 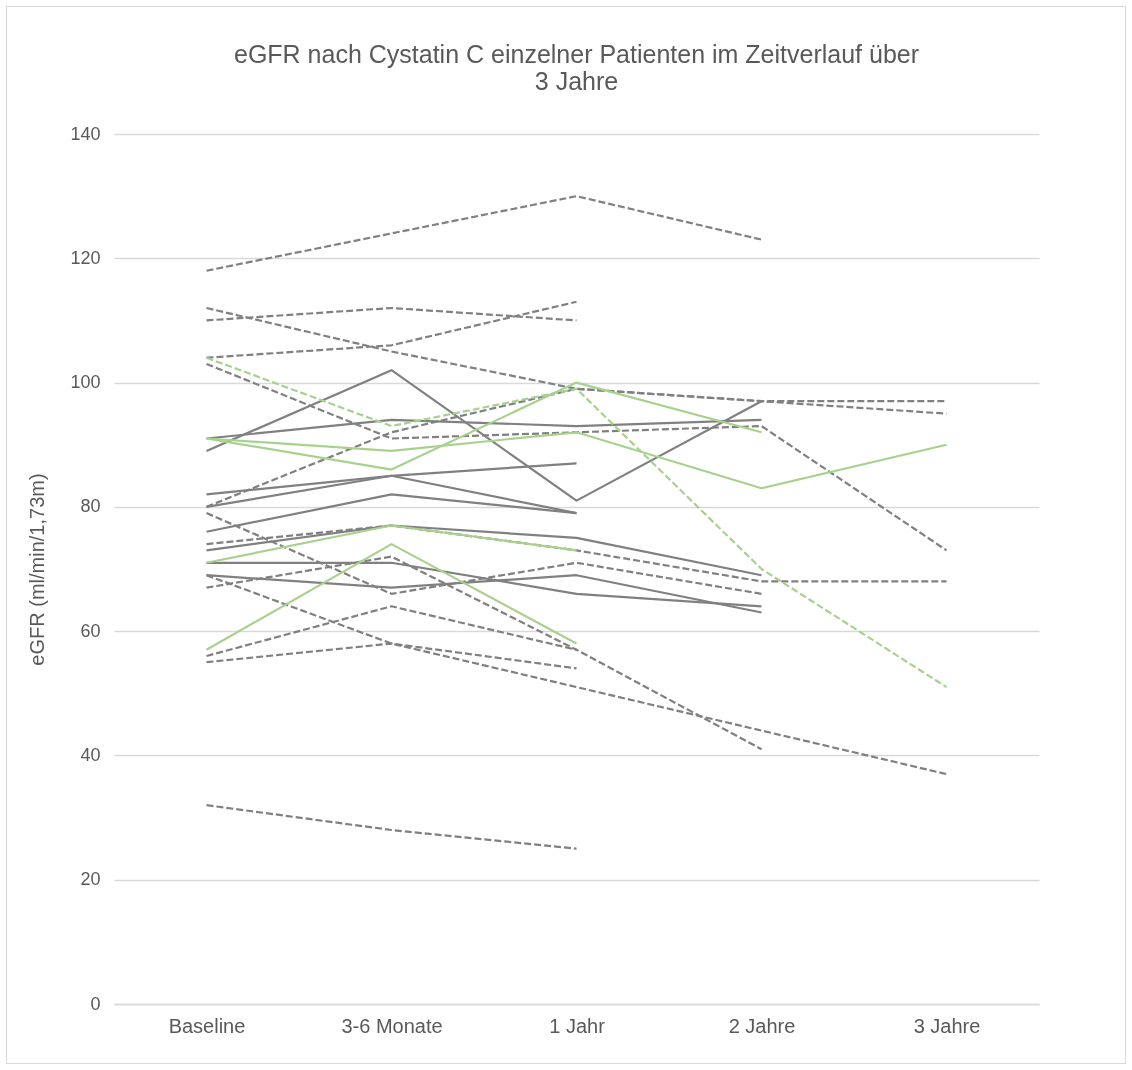 What do you see at coordinates (762, 1025) in the screenshot?
I see `x-tick-label: 2 Jahre` at bounding box center [762, 1025].